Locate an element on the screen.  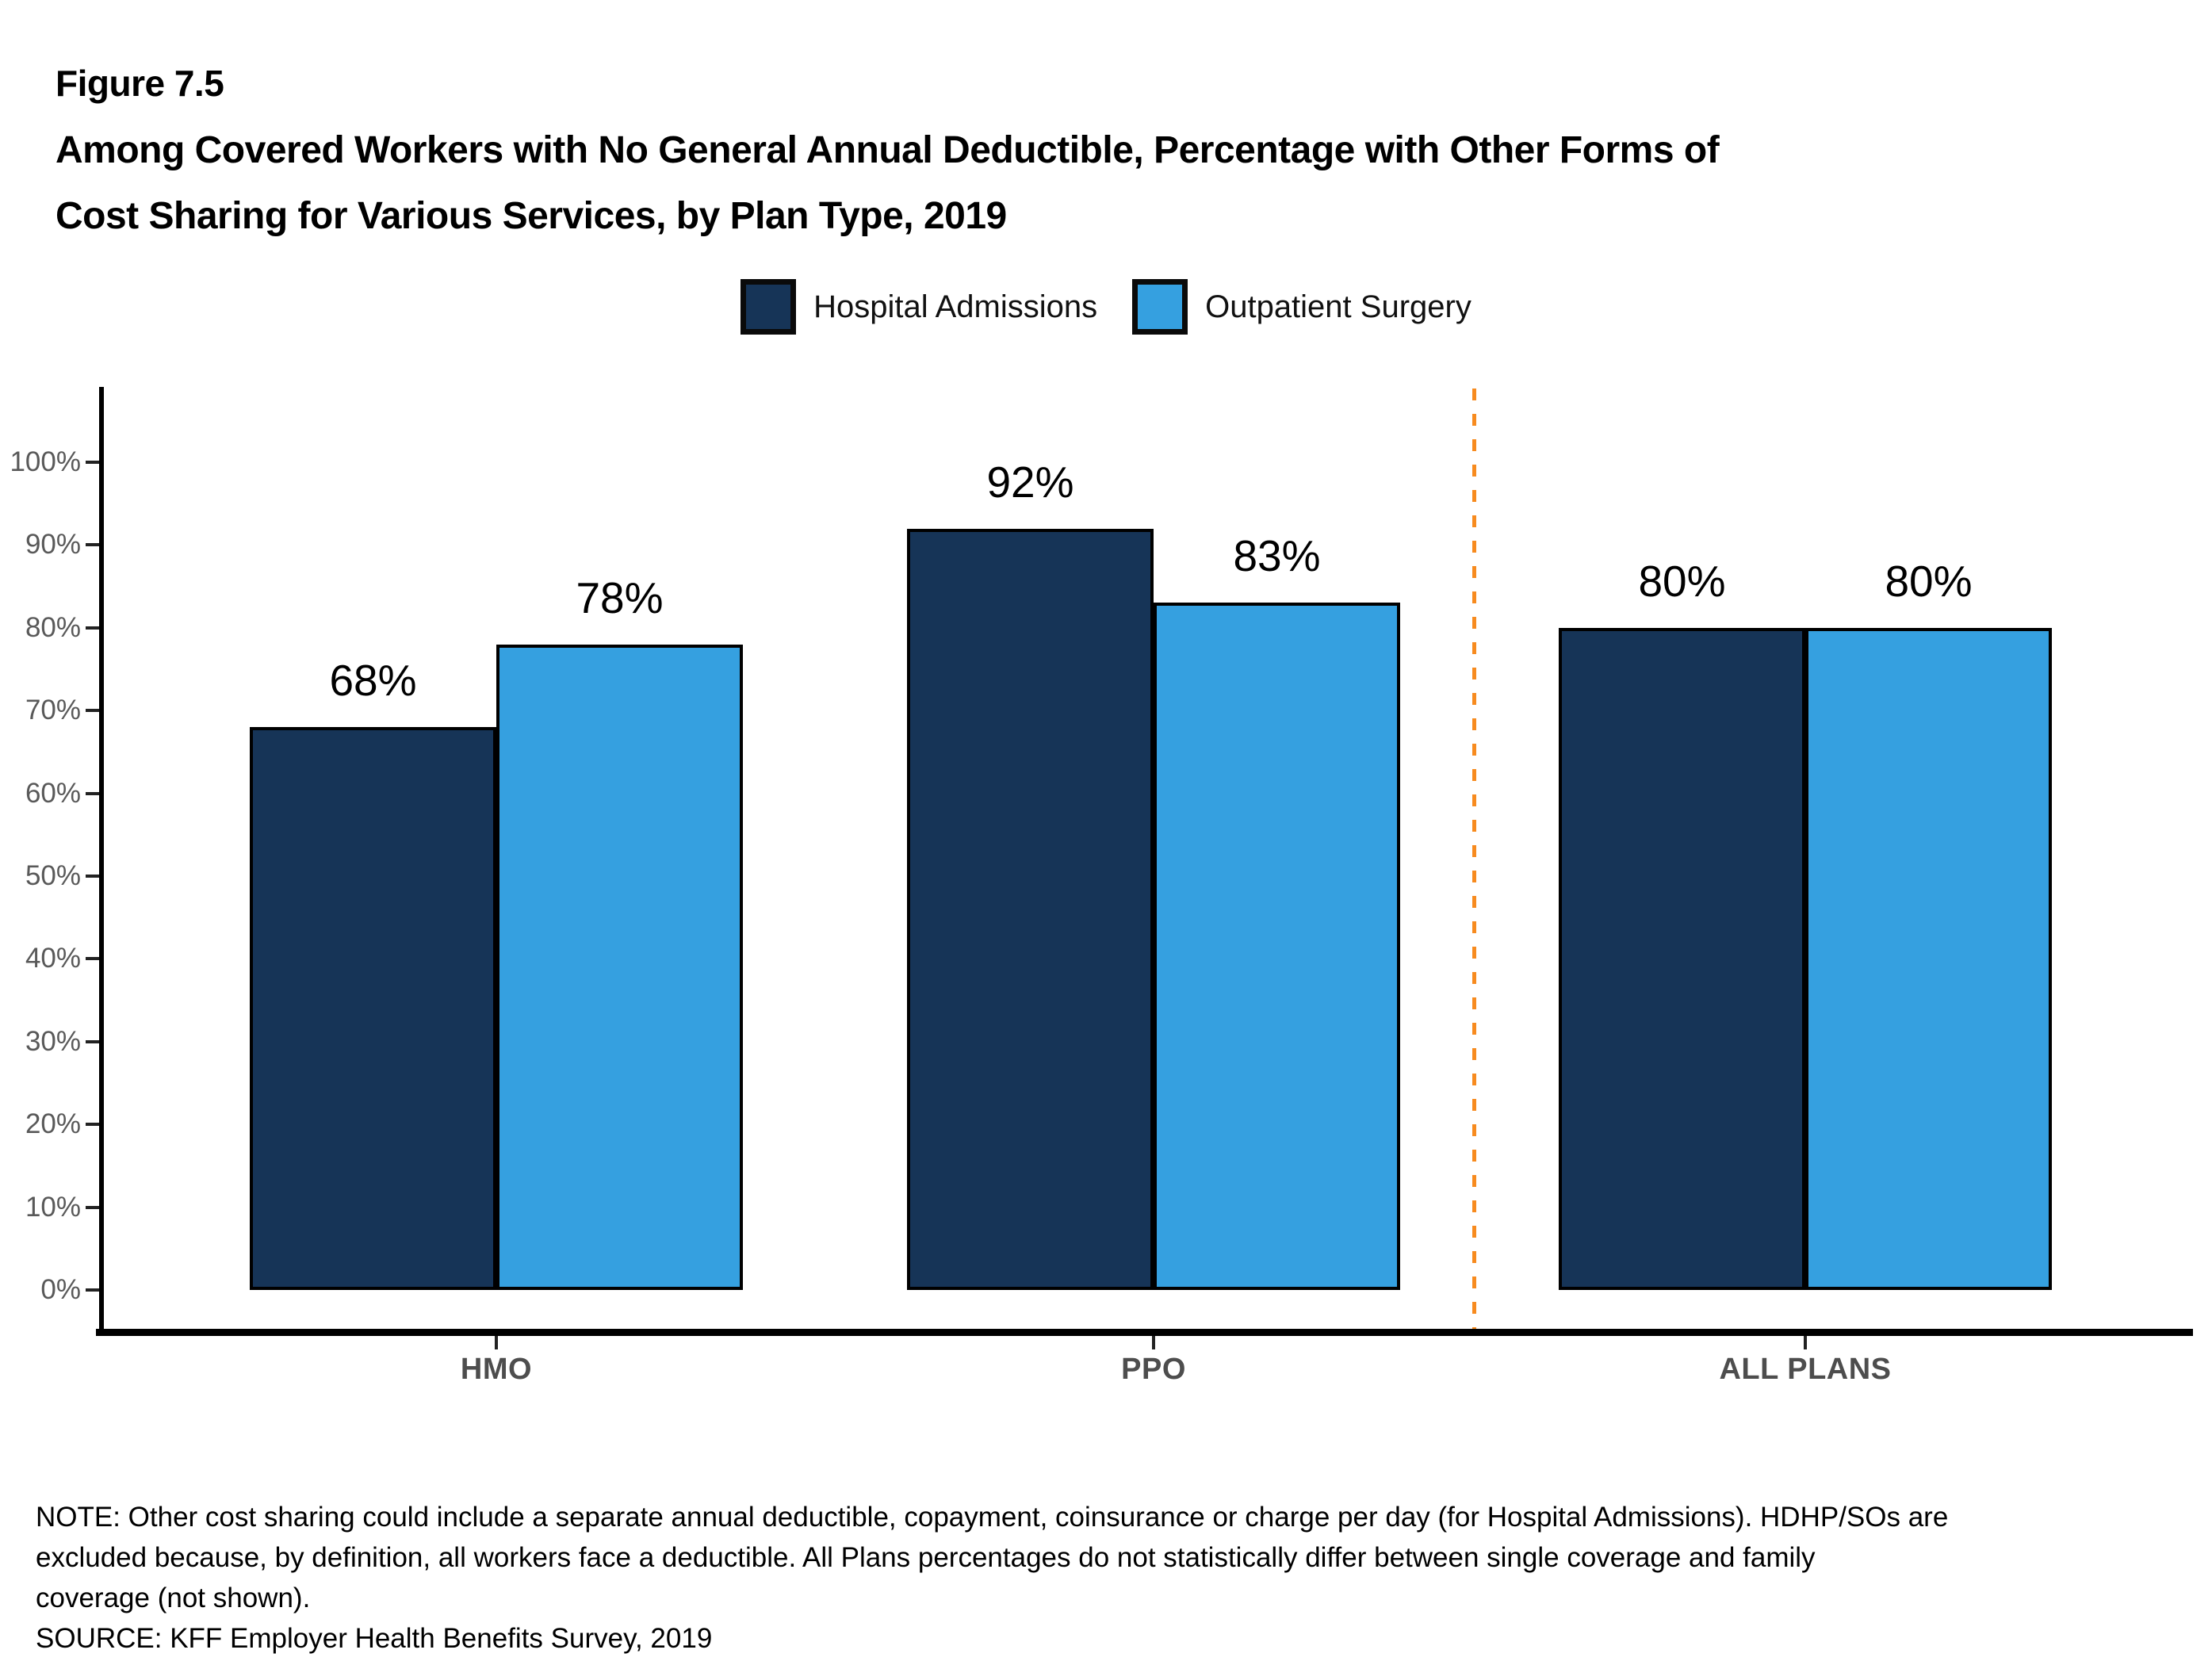
bar-value-outpatient-surgery-all-plans: 80% is located at coordinates (1929, 581).